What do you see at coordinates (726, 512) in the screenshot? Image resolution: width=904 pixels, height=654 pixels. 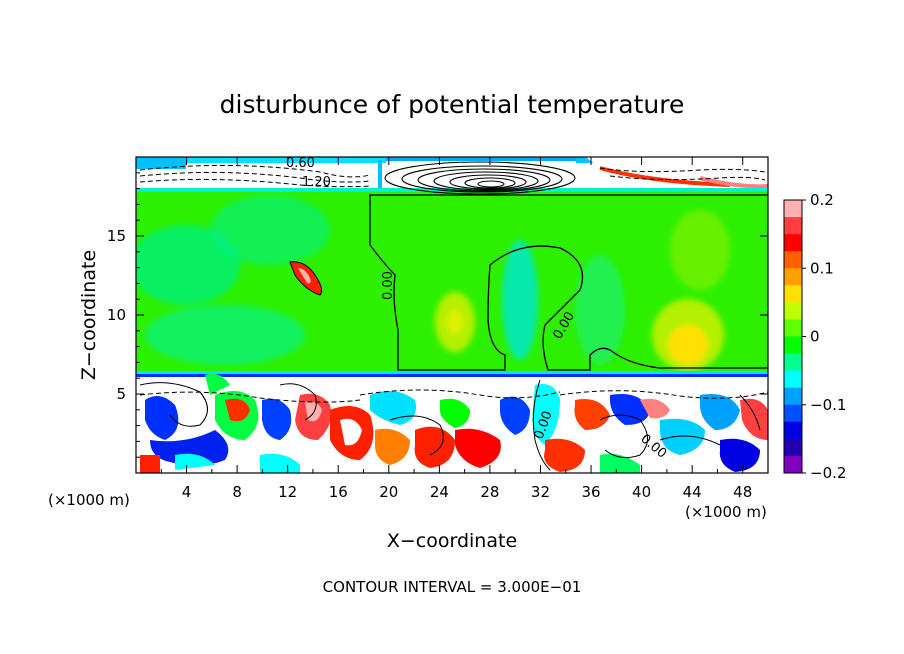 I see `x-axis-unit: (×1000 m)` at bounding box center [726, 512].